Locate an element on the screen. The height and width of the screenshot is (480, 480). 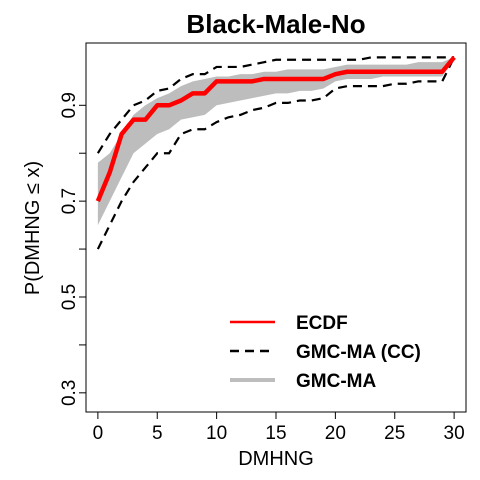
x-tick-label: 5 is located at coordinates (157, 433).